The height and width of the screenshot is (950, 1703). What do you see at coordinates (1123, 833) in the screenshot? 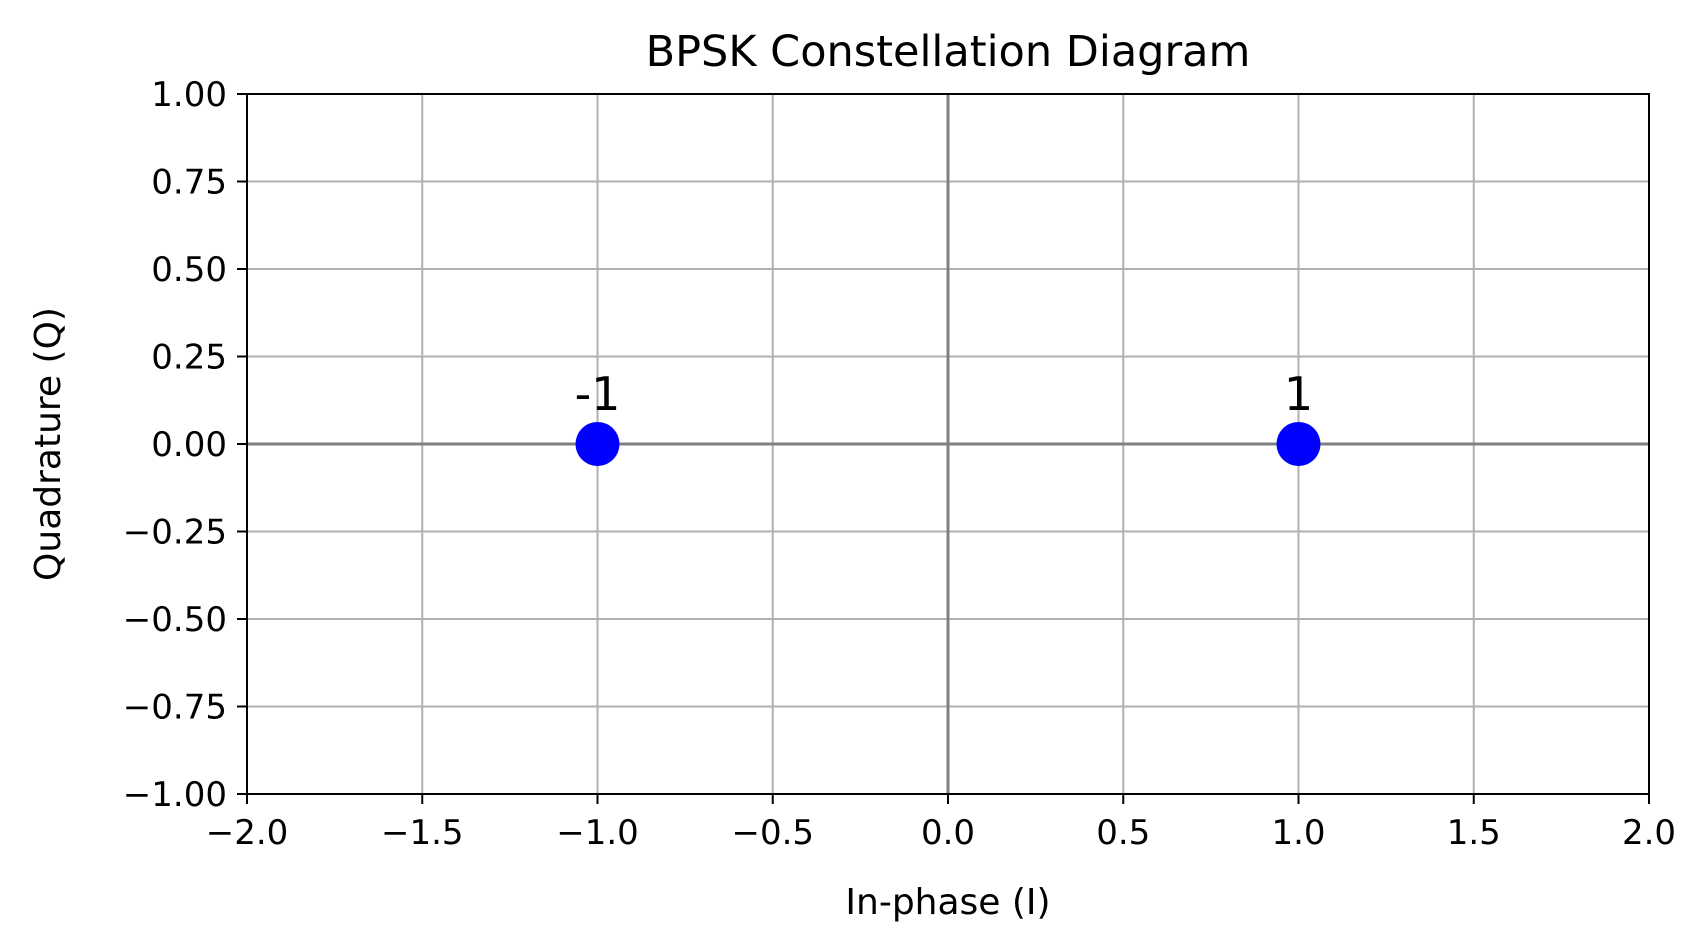
I see `x-tick-label: 0.5` at bounding box center [1123, 833].